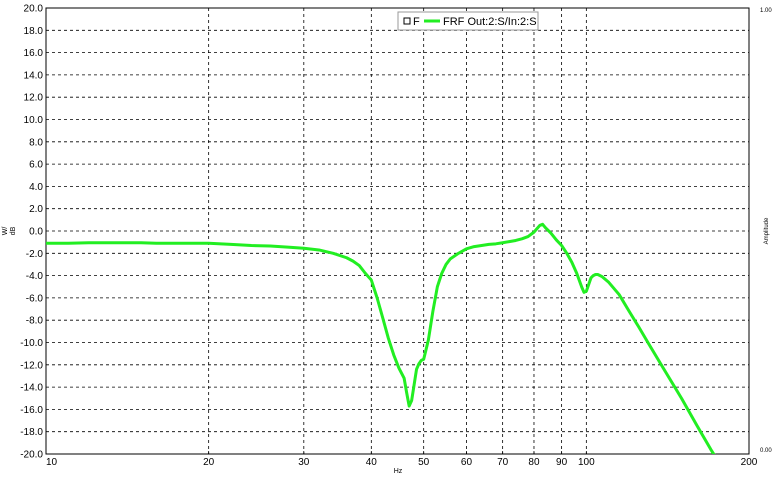  What do you see at coordinates (767, 230) in the screenshot?
I see `right-axis-label: Amplitude` at bounding box center [767, 230].